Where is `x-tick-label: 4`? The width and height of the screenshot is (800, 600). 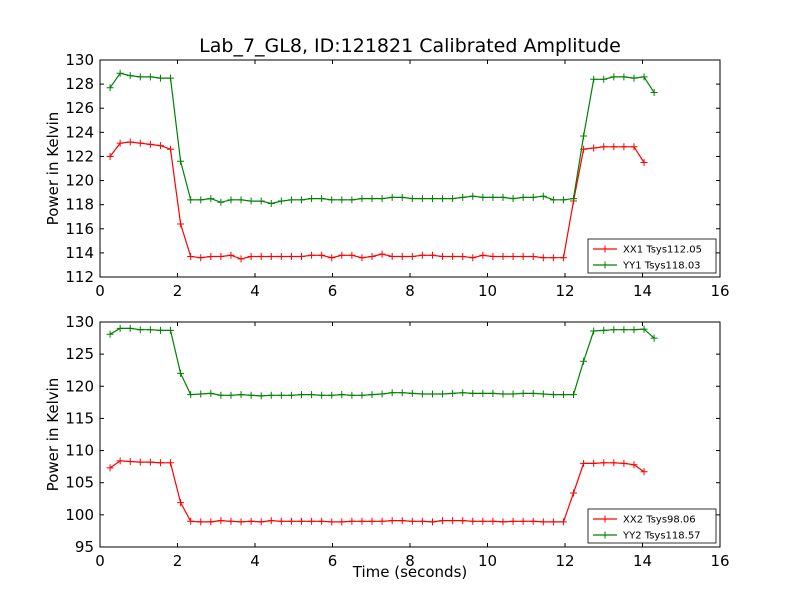
x-tick-label: 4 is located at coordinates (255, 291).